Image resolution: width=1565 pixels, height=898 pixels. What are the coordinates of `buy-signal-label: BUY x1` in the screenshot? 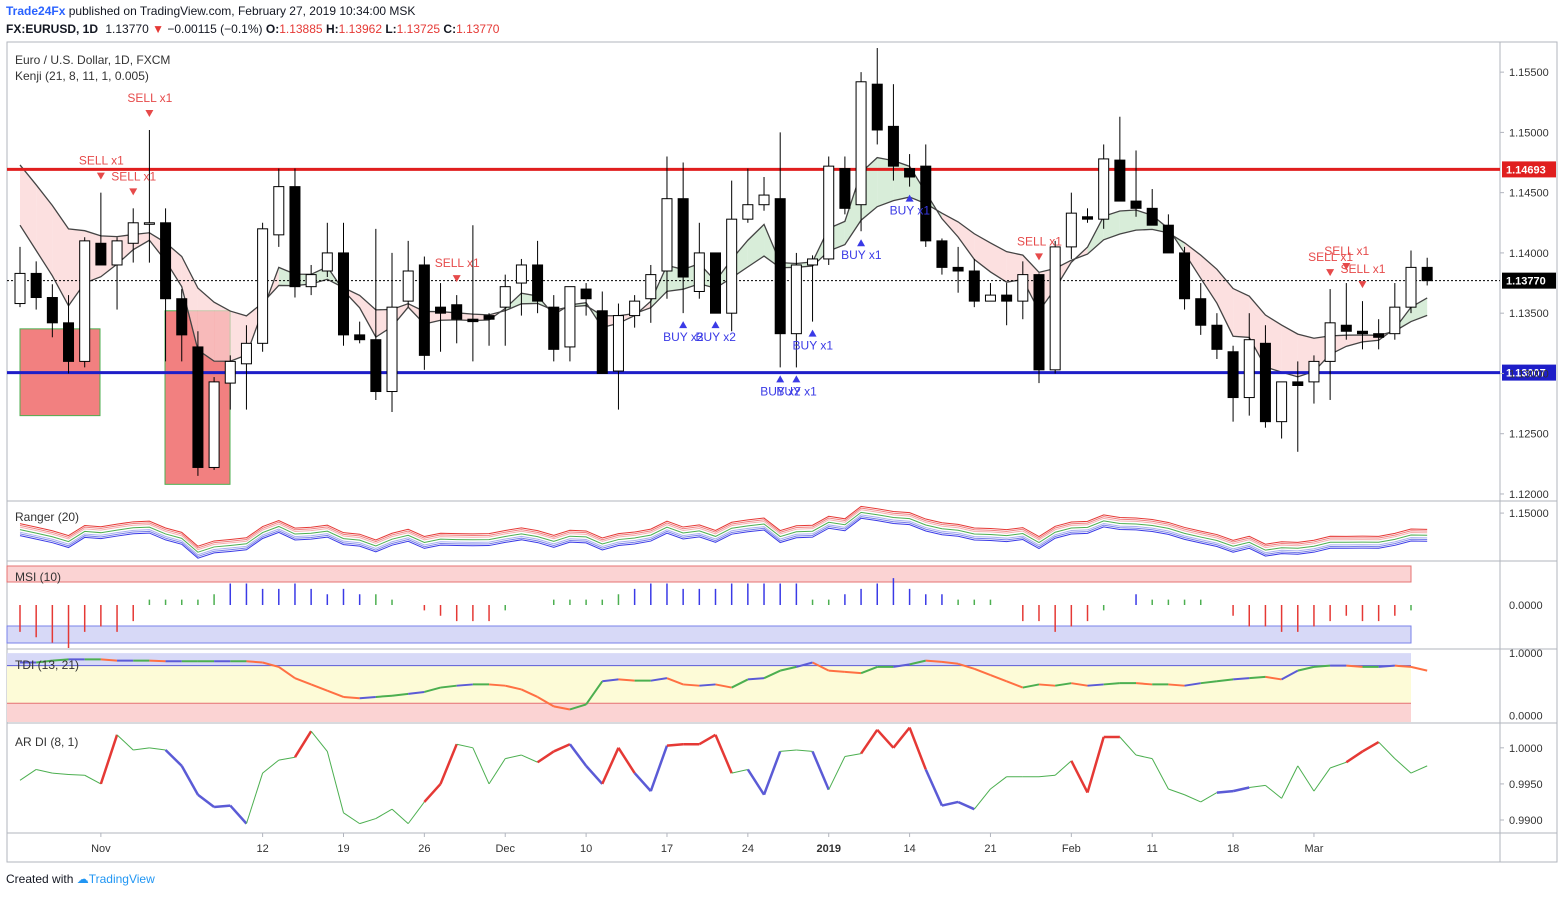 It's located at (910, 211).